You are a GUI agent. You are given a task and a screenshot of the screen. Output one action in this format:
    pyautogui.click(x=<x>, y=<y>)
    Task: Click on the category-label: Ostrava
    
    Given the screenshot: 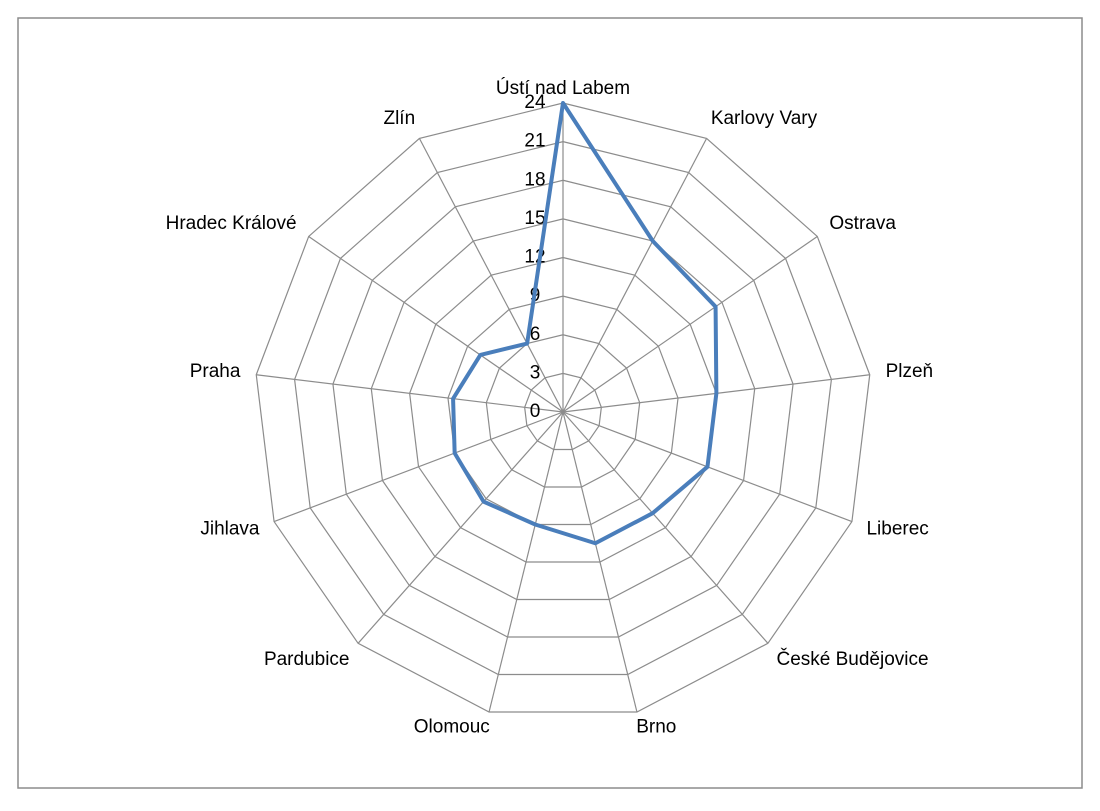 What is the action you would take?
    pyautogui.click(x=862, y=223)
    